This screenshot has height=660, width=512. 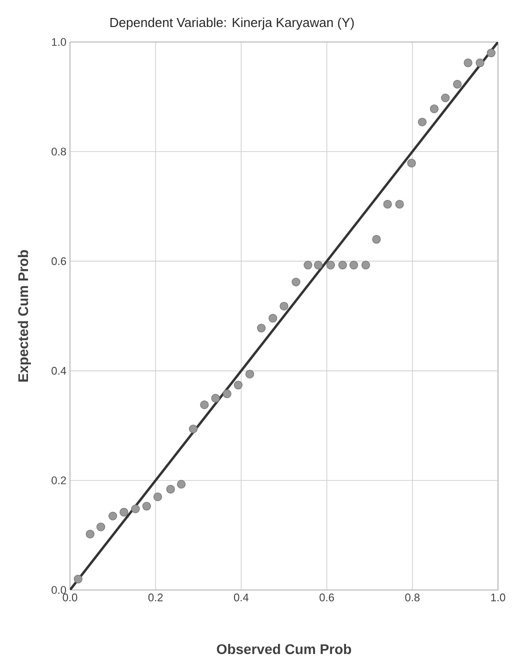 What do you see at coordinates (59, 590) in the screenshot?
I see `y-tick-label: 0.0` at bounding box center [59, 590].